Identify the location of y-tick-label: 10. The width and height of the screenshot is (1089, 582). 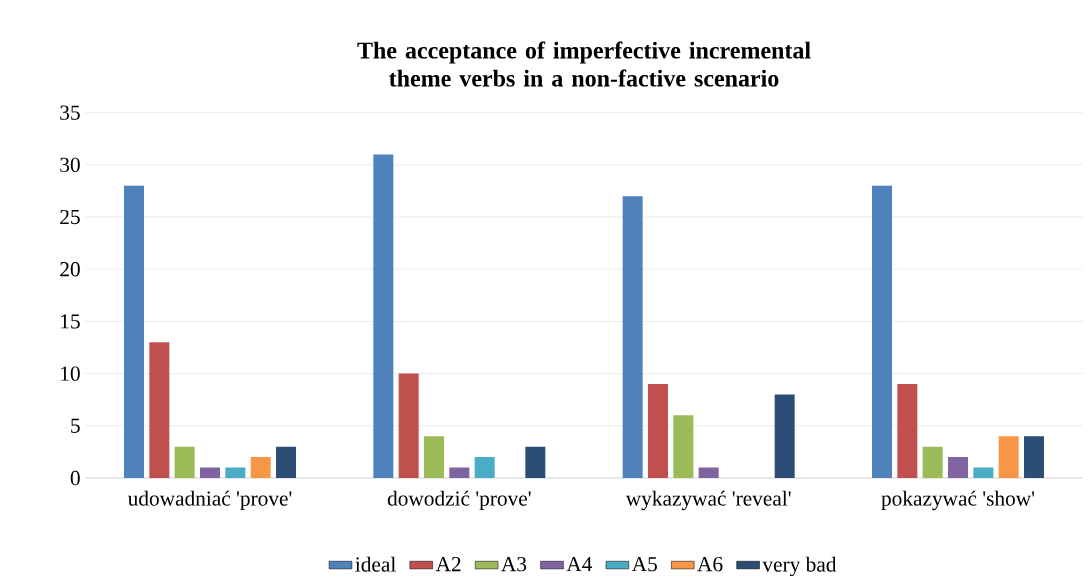
(70, 373).